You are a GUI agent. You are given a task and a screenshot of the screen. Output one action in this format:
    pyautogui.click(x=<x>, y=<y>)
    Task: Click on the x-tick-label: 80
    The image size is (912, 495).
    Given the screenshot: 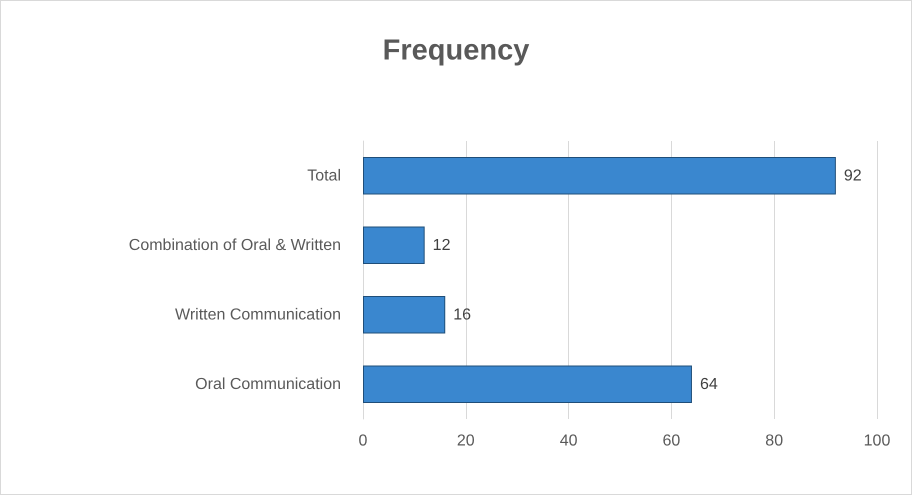 What is the action you would take?
    pyautogui.click(x=774, y=441)
    